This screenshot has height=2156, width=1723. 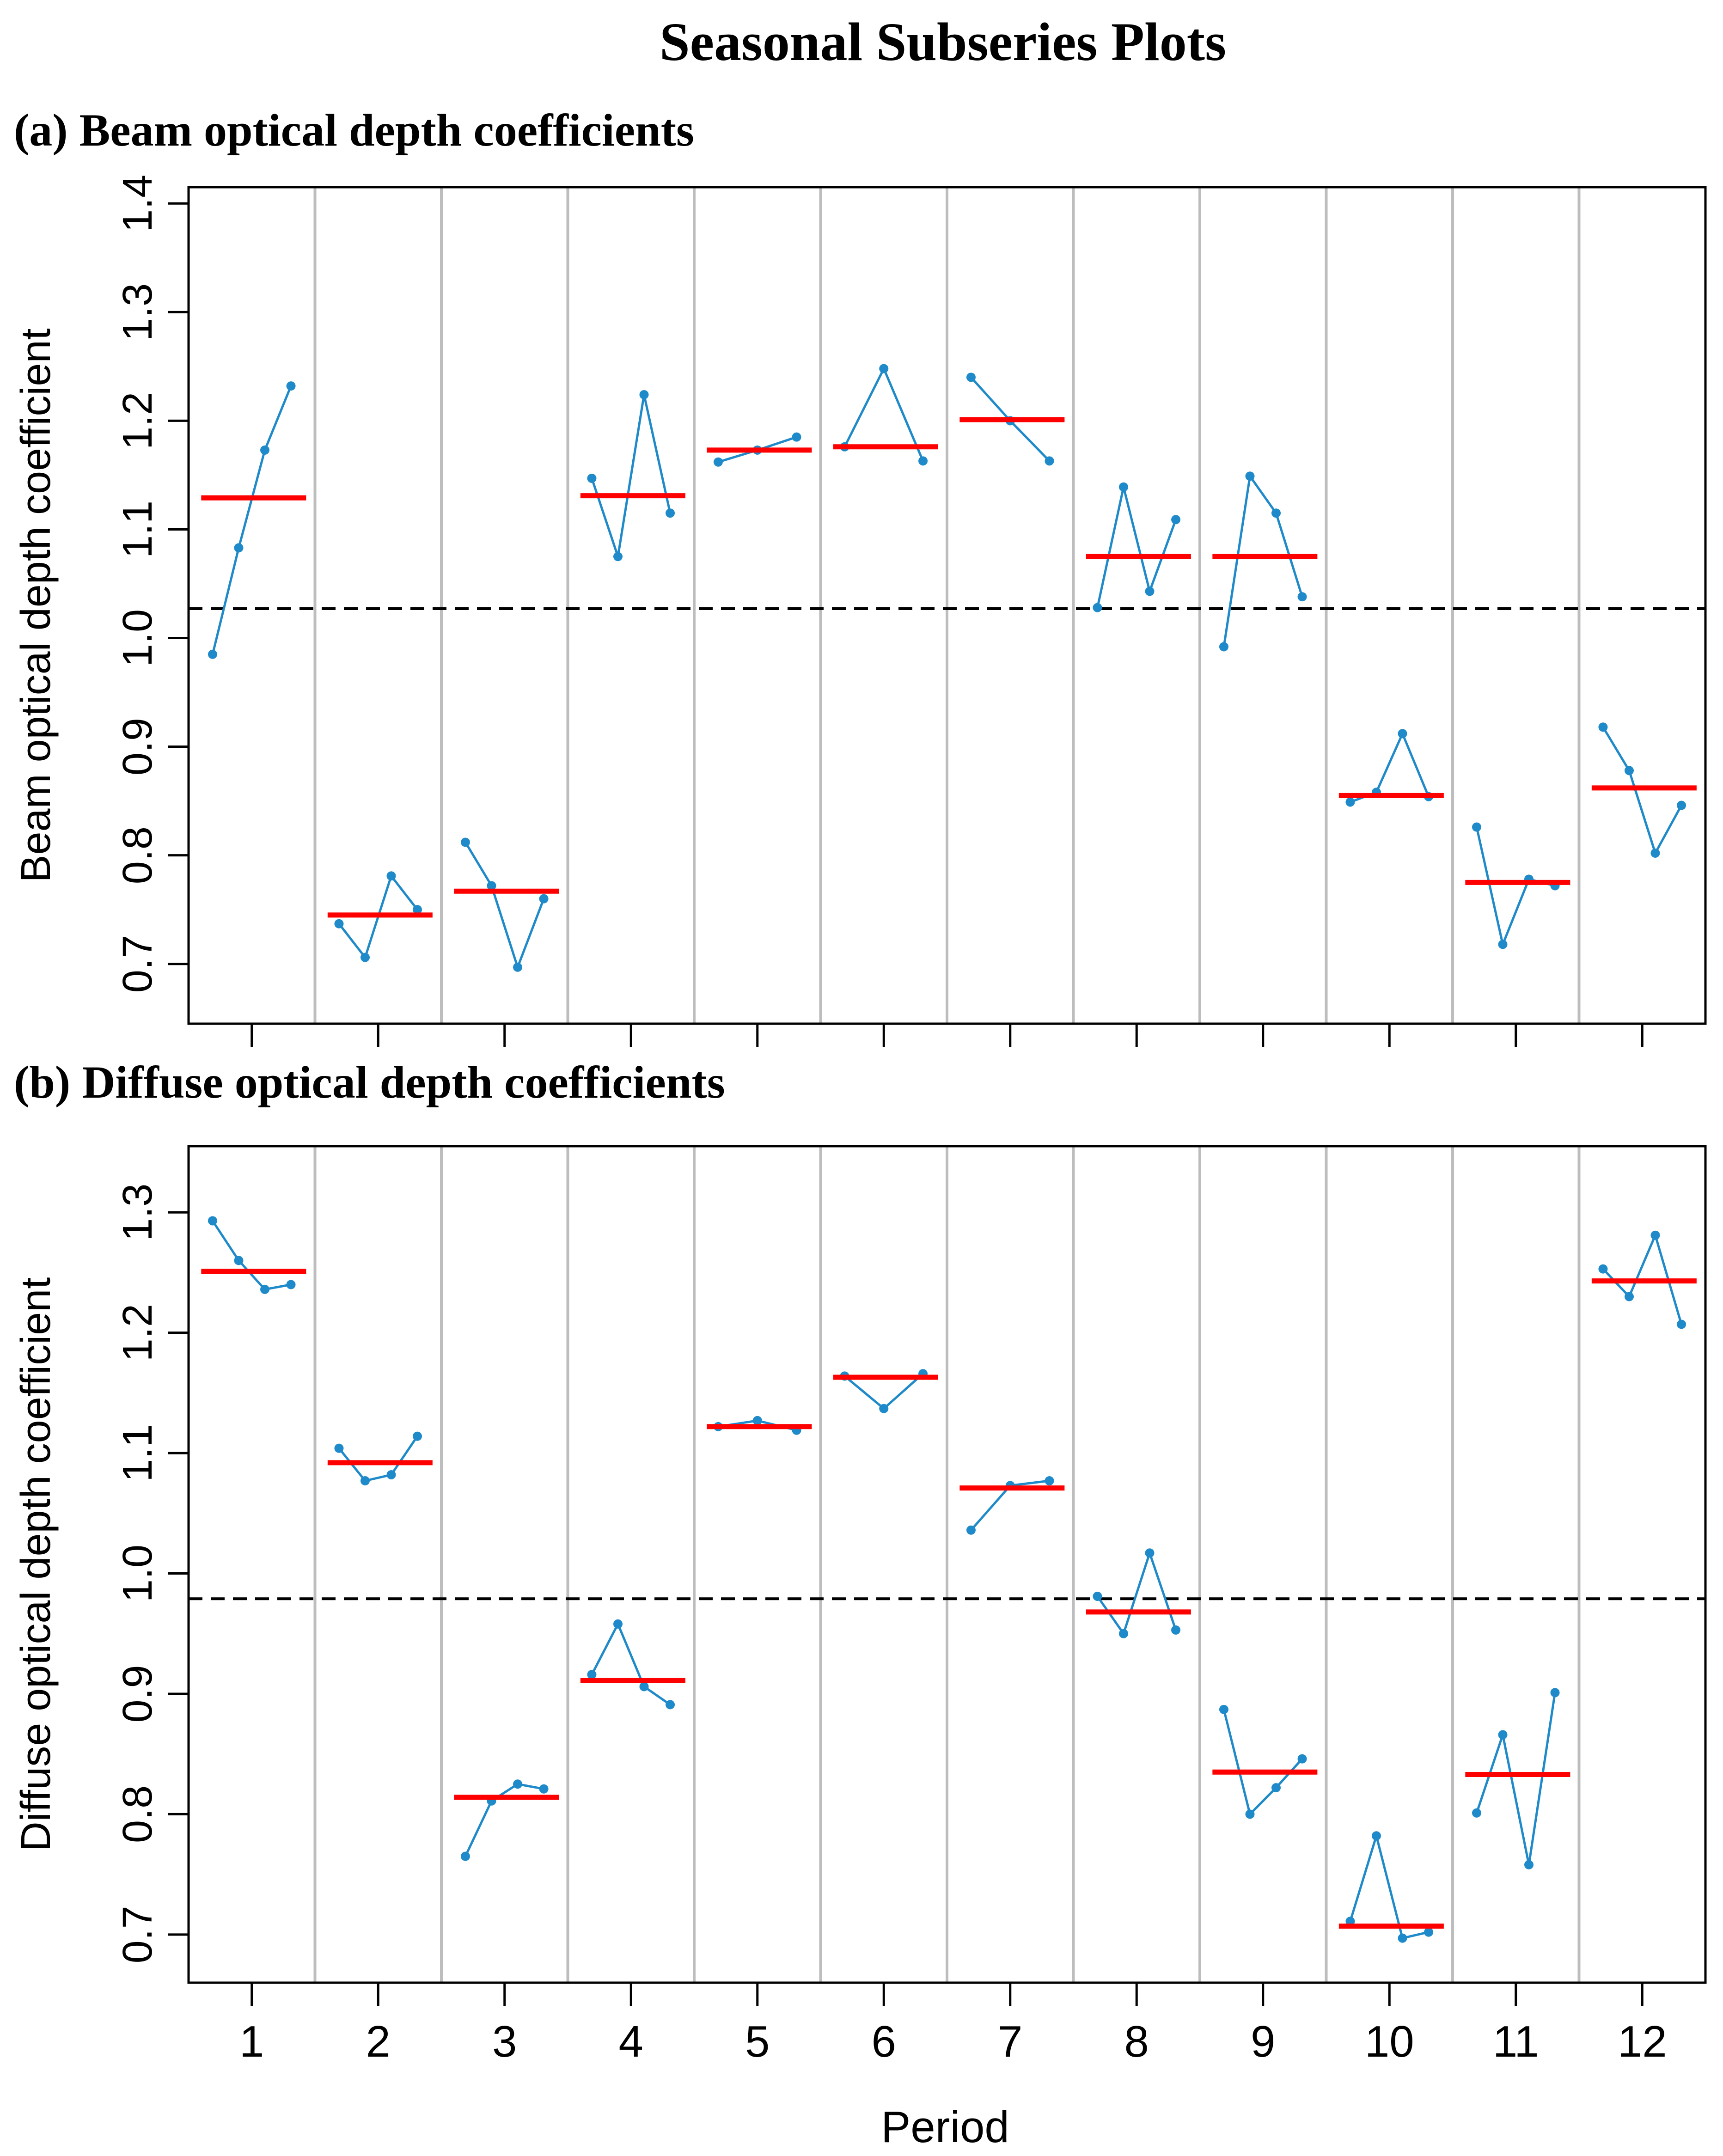 What do you see at coordinates (354, 130) in the screenshot?
I see `panel-title: (a) Beam optical depth coefficients` at bounding box center [354, 130].